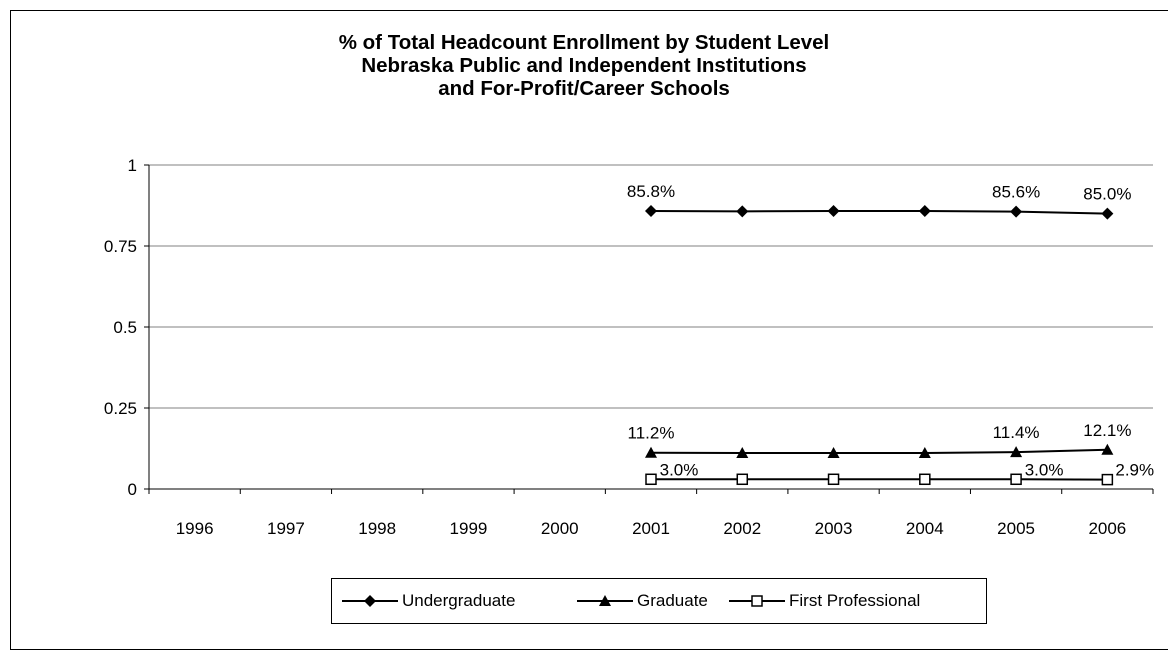 Image resolution: width=1168 pixels, height=650 pixels. Describe the element at coordinates (651, 528) in the screenshot. I see `x-tick-label: 2001` at that location.